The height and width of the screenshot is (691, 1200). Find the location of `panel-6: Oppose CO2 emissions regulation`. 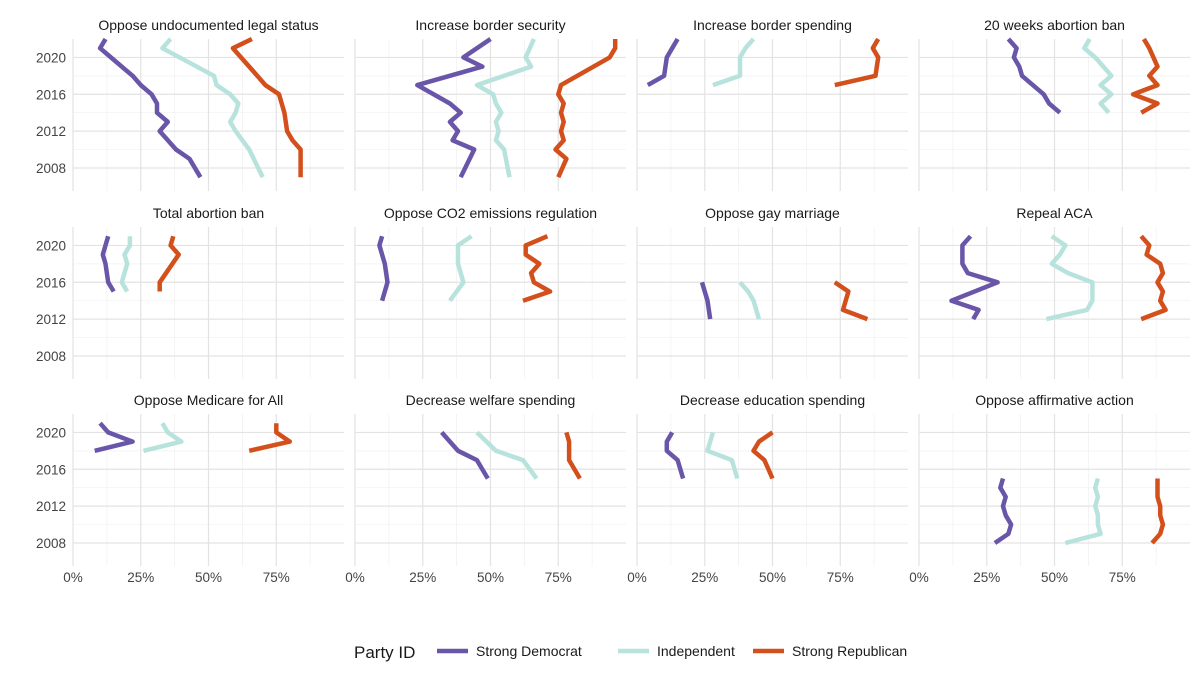

panel-6: Oppose CO2 emissions regulation is located at coordinates (490, 292).